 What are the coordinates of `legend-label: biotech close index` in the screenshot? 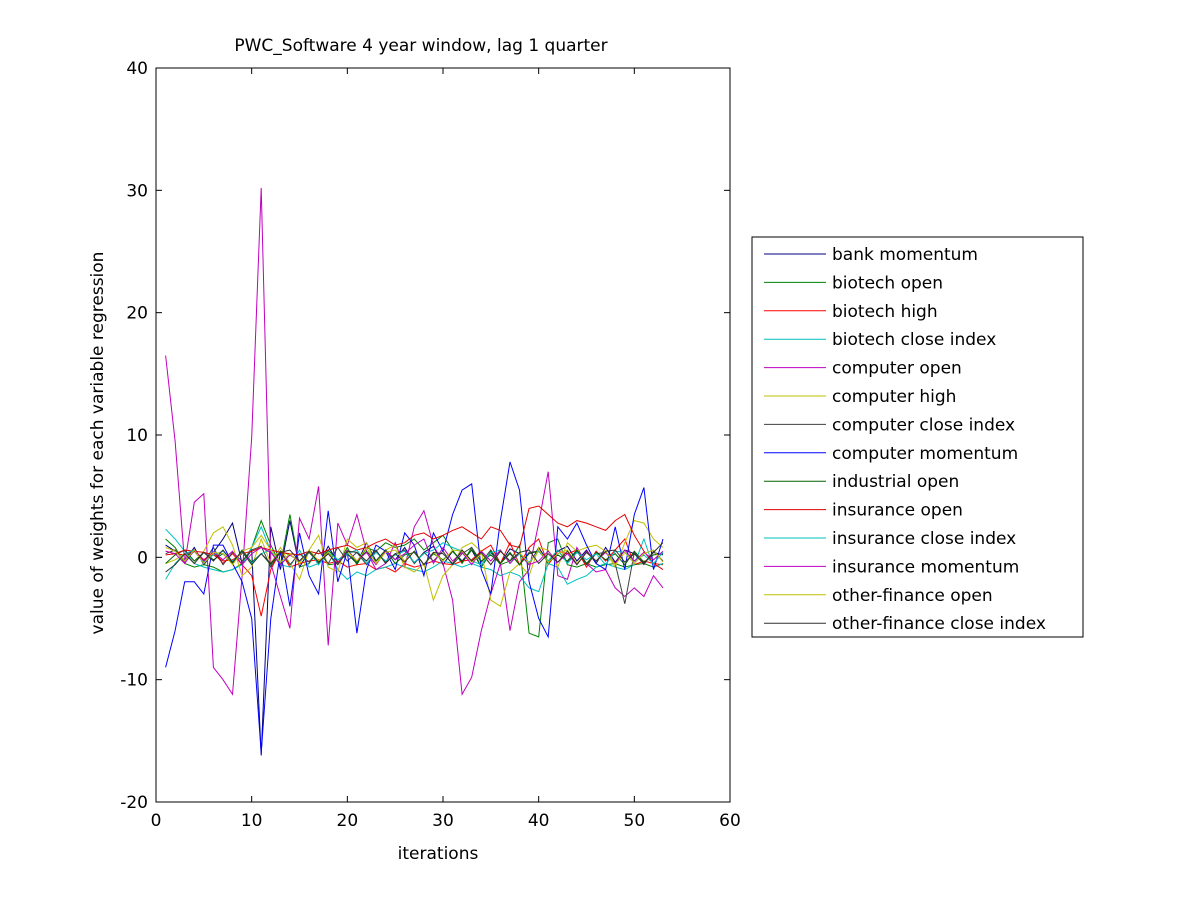 It's located at (914, 340).